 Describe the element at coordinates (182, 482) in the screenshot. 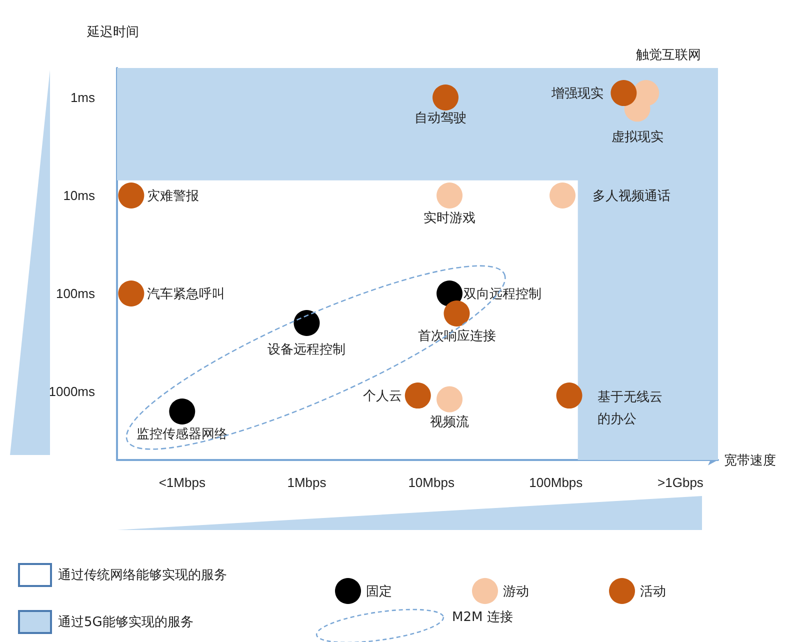

I see `x-tick-label: <1Mbps` at that location.